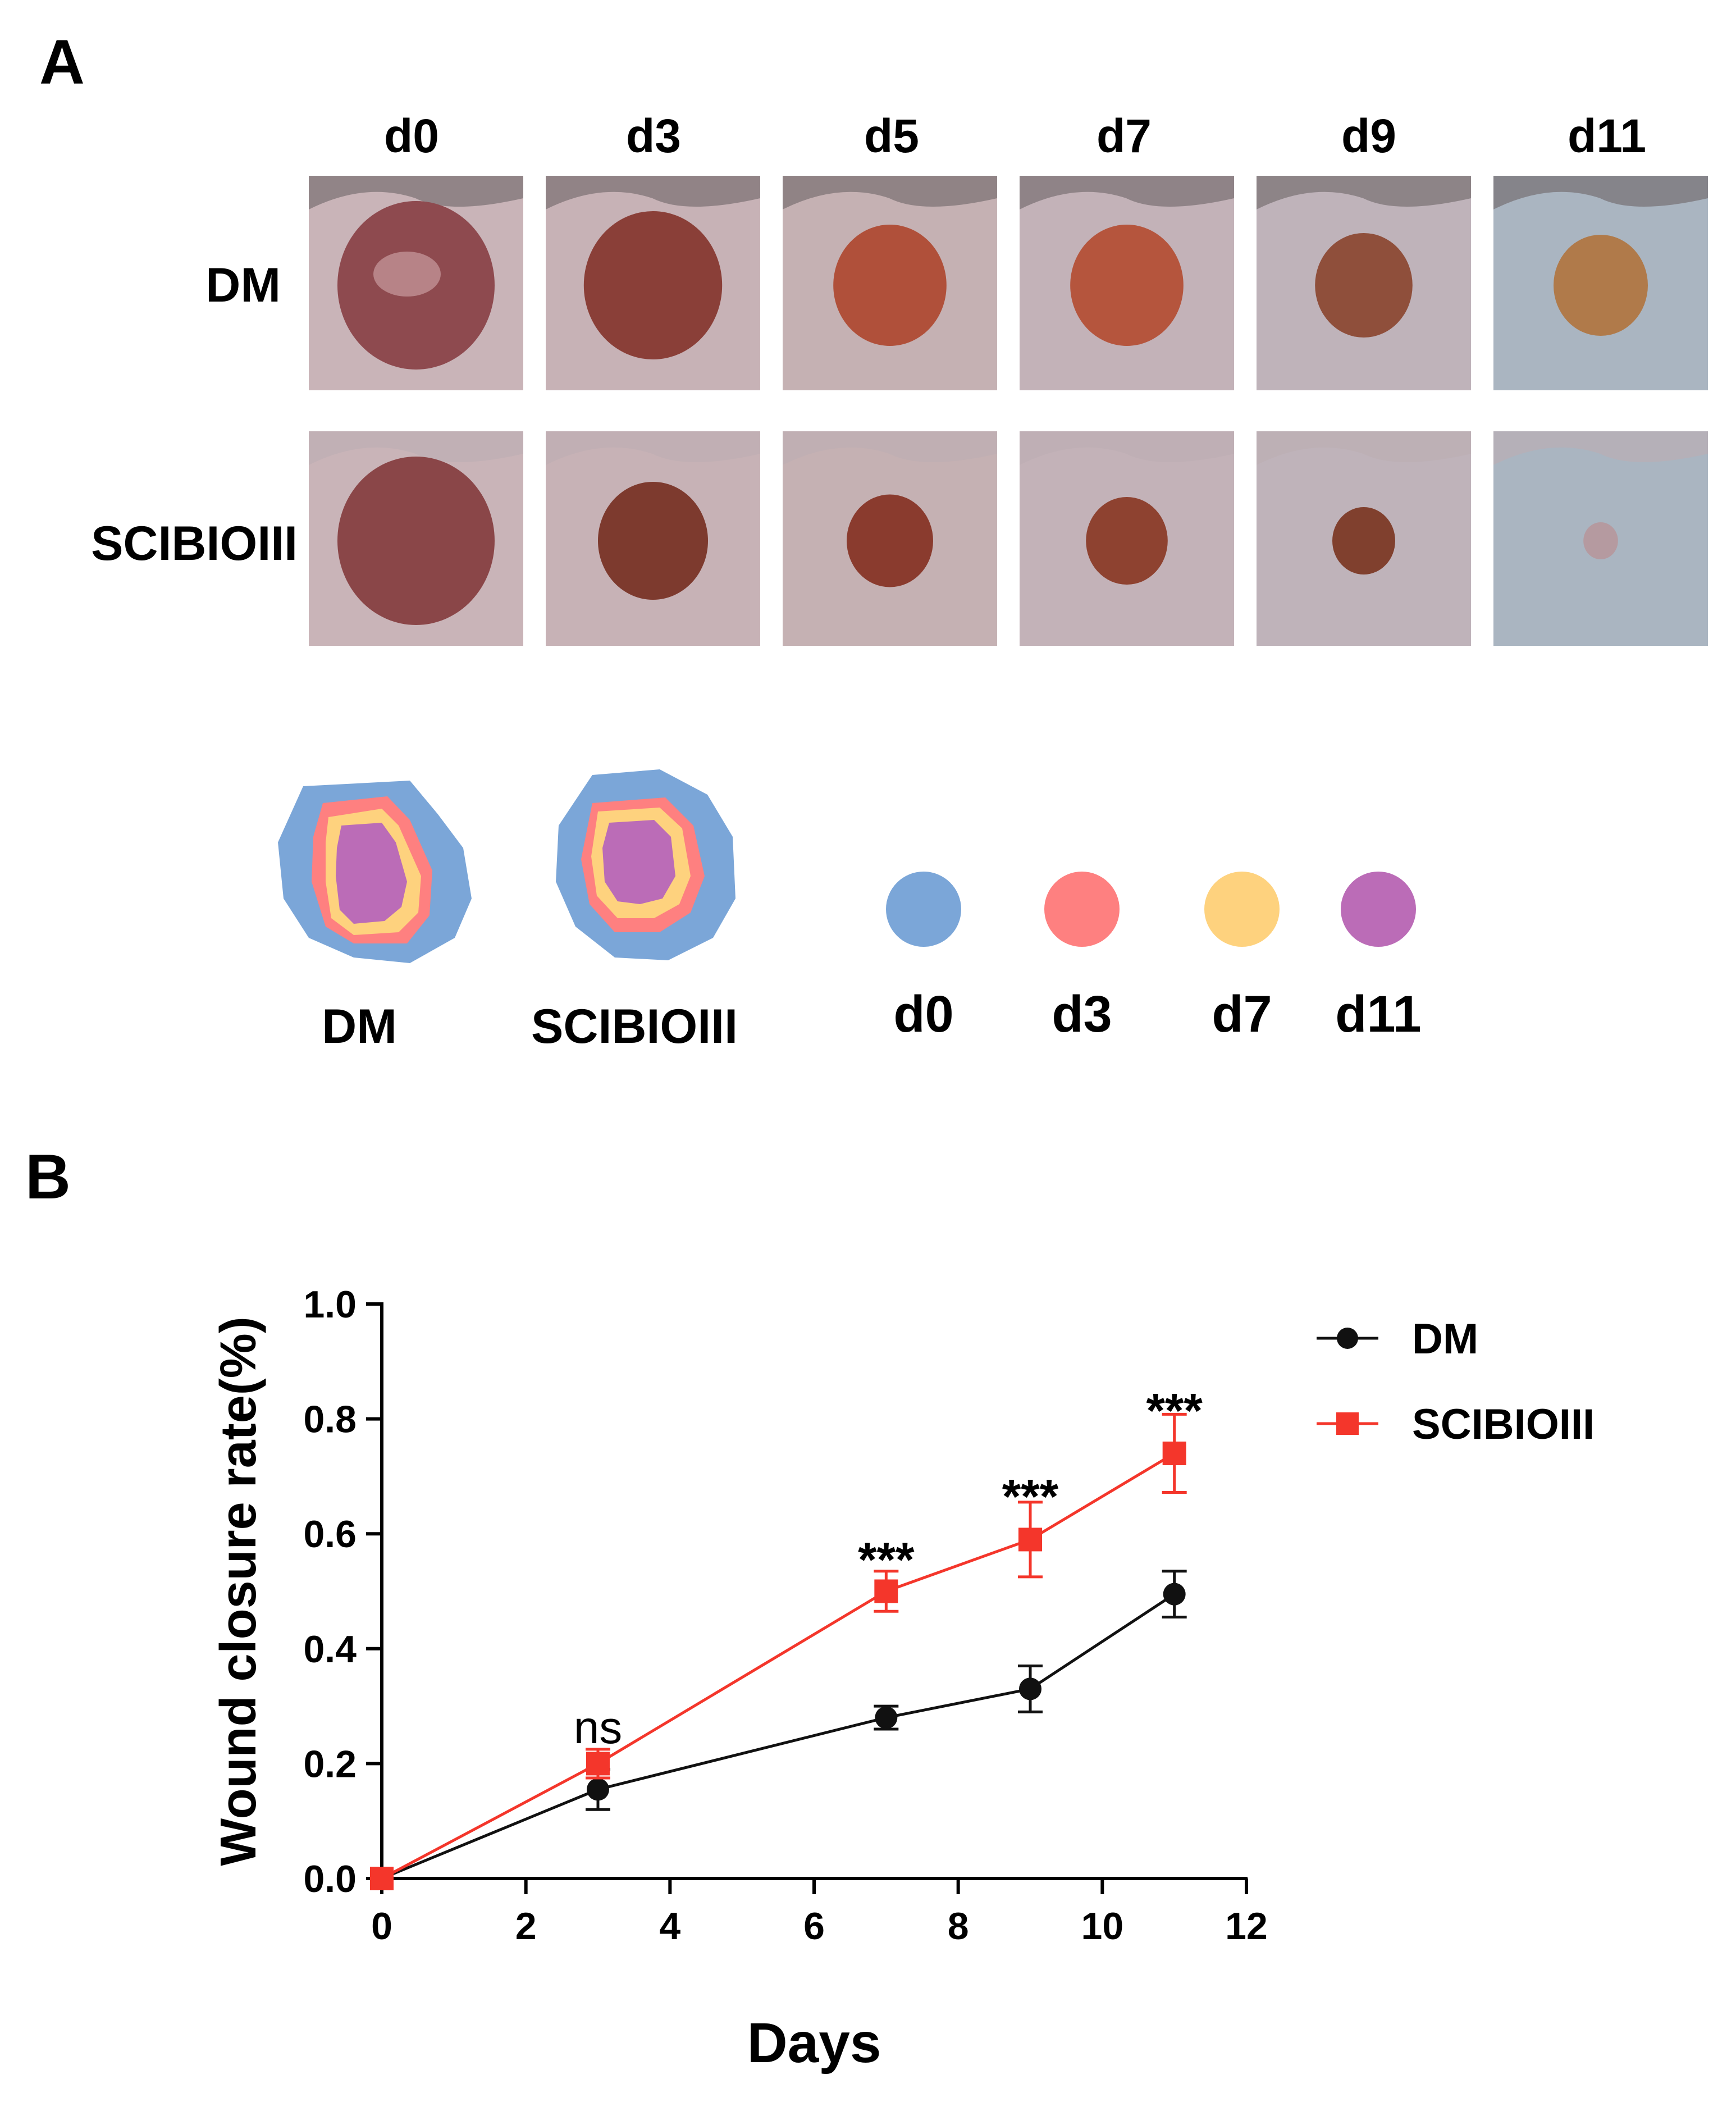 This screenshot has width=1736, height=2102. I want to click on wound-photo-dm-d11, so click(1601, 283).